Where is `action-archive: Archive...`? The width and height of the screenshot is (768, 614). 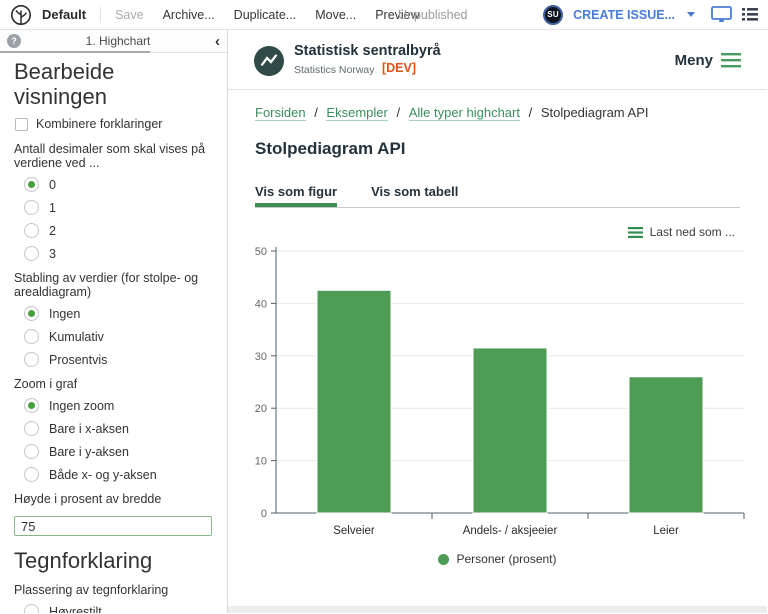
action-archive: Archive... is located at coordinates (188, 14).